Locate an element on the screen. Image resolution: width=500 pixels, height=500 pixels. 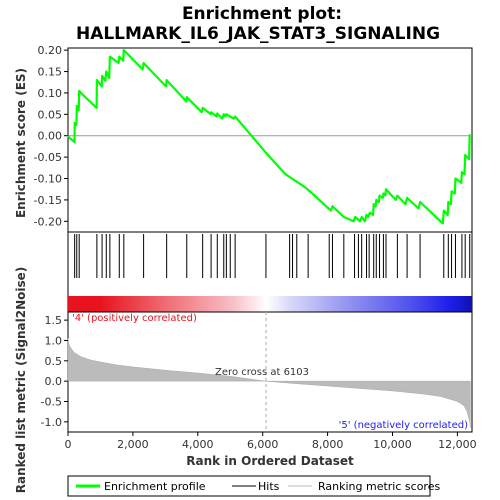
x-tick-label: 0 is located at coordinates (68, 444).